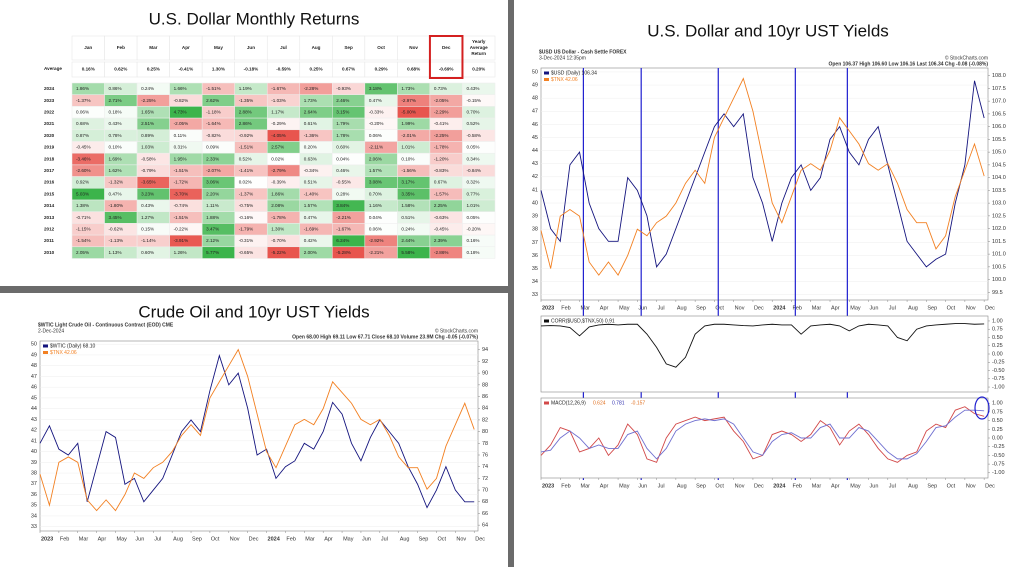 This screenshot has height=567, width=1024. Describe the element at coordinates (49, 205) in the screenshot. I see `row-label: 2014` at that location.